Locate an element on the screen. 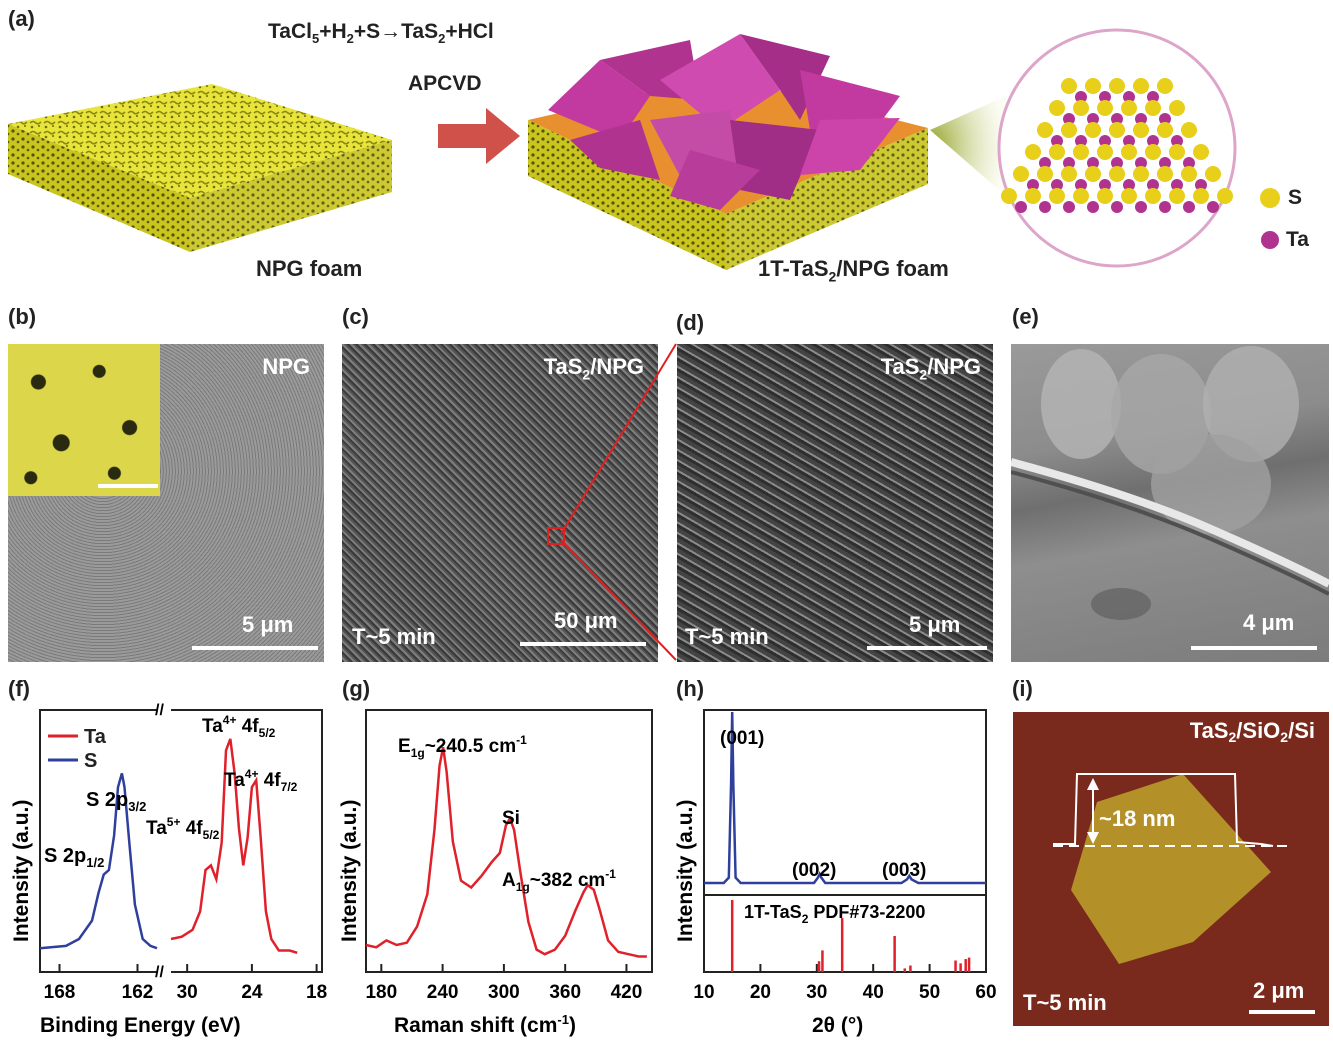  chart-g-frame is located at coordinates (509, 841).